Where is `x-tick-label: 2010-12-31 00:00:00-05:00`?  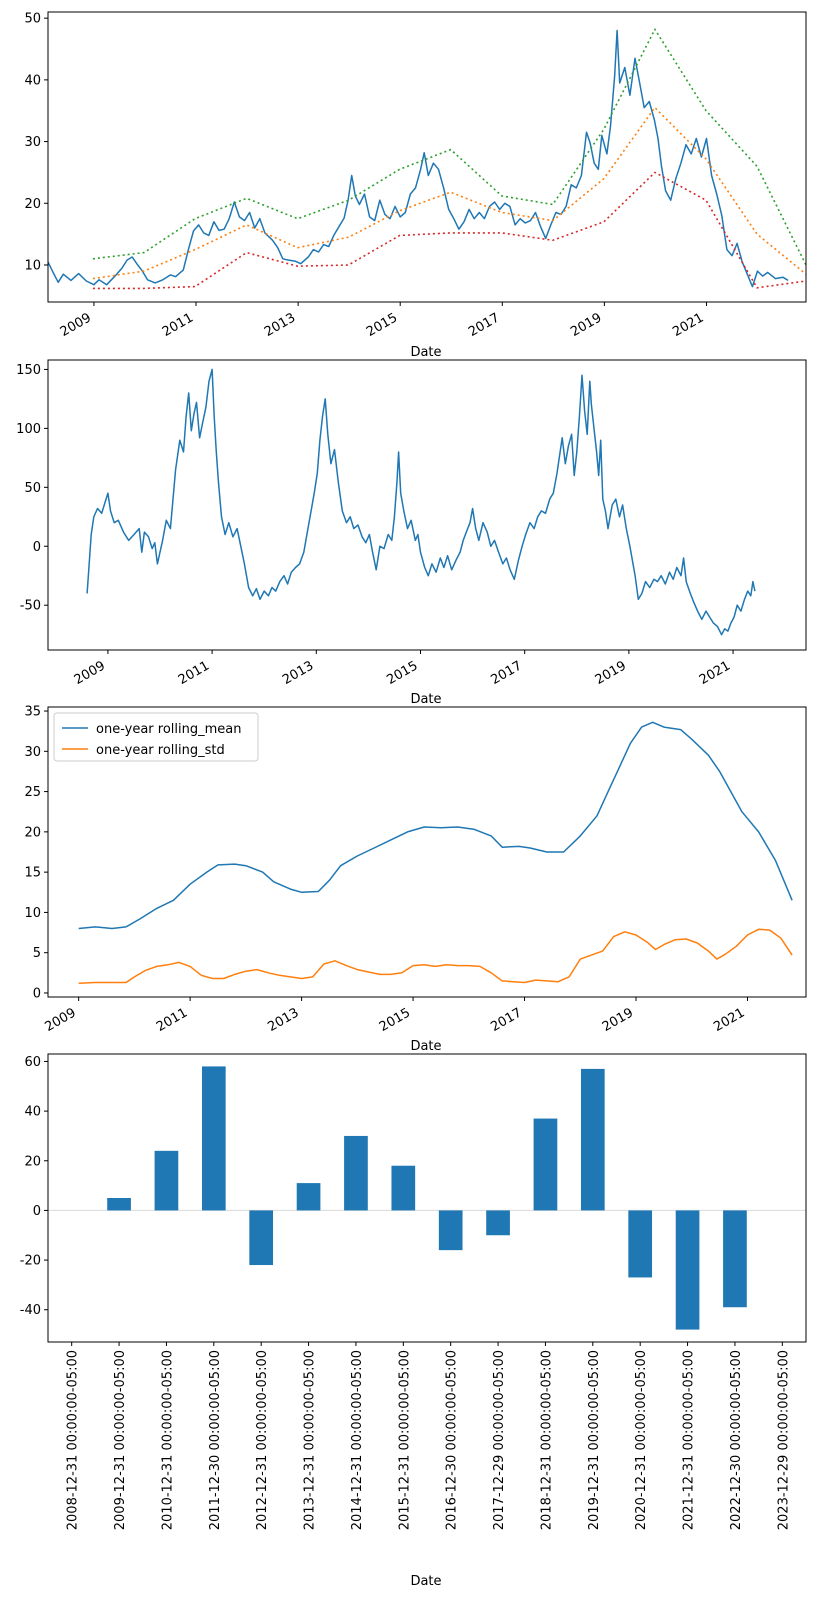 x-tick-label: 2010-12-31 00:00:00-05:00 is located at coordinates (167, 1440).